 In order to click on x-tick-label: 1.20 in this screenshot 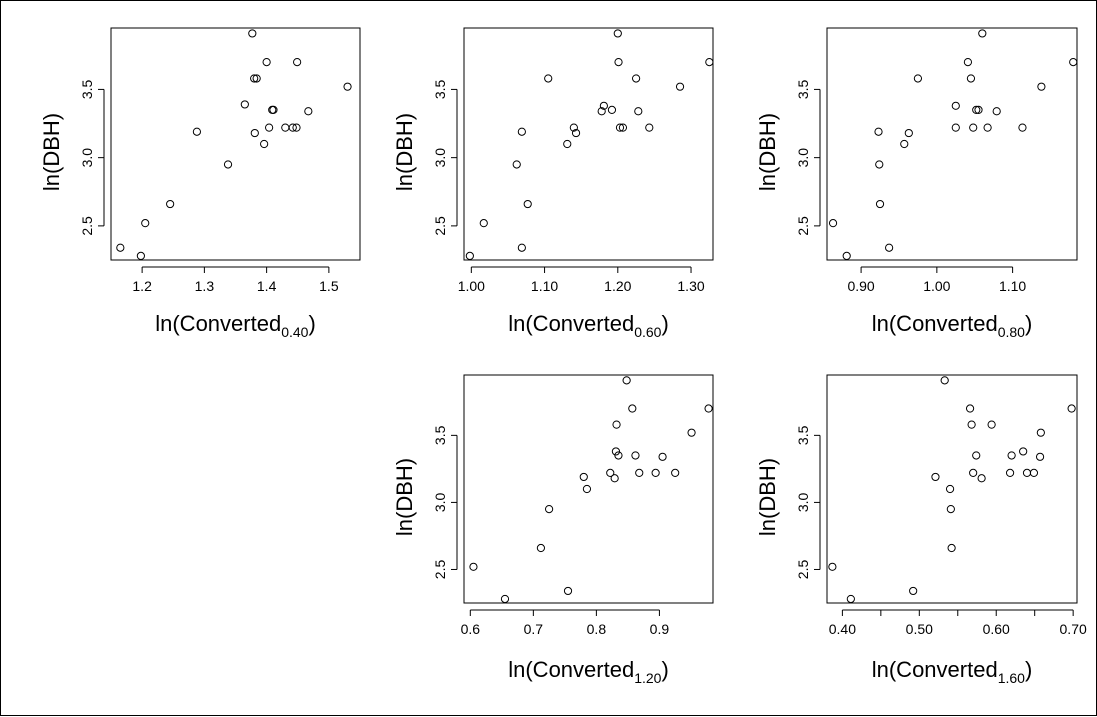, I will do `click(617, 286)`.